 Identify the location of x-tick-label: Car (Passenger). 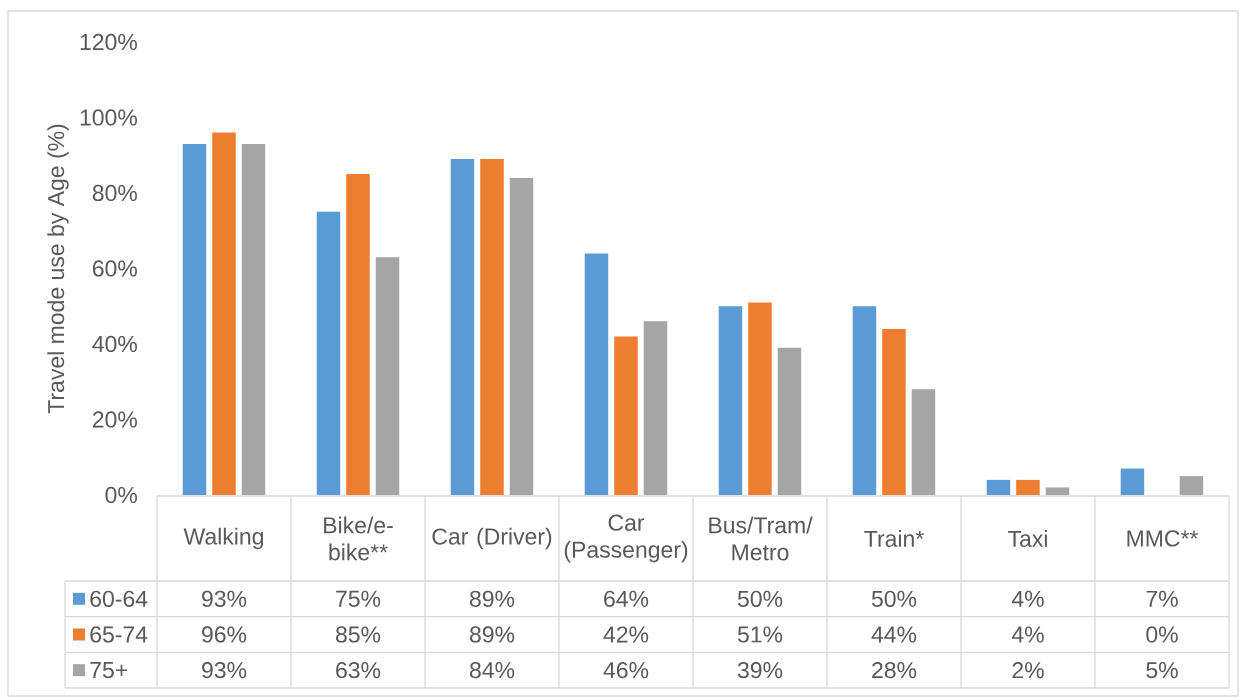
(626, 538).